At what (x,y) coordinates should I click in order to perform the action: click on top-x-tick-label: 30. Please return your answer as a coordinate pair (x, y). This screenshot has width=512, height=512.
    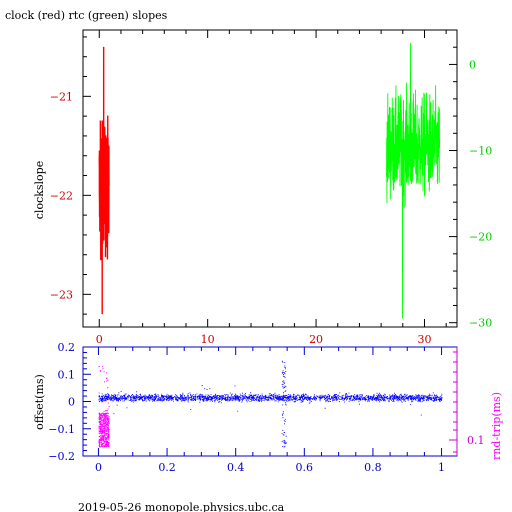
    Looking at the image, I should click on (424, 339).